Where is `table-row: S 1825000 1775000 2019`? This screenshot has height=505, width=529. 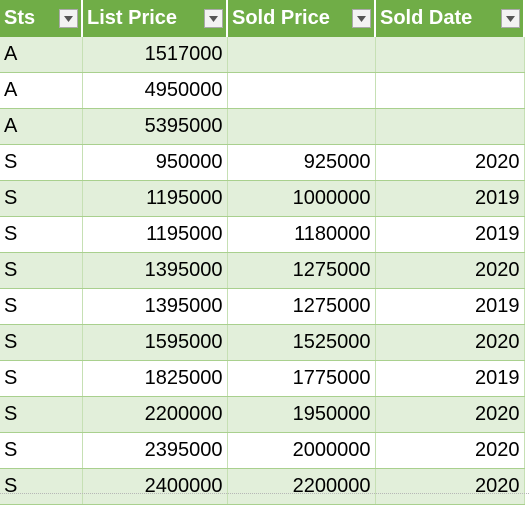
table-row: S 1825000 1775000 2019 is located at coordinates (262, 378).